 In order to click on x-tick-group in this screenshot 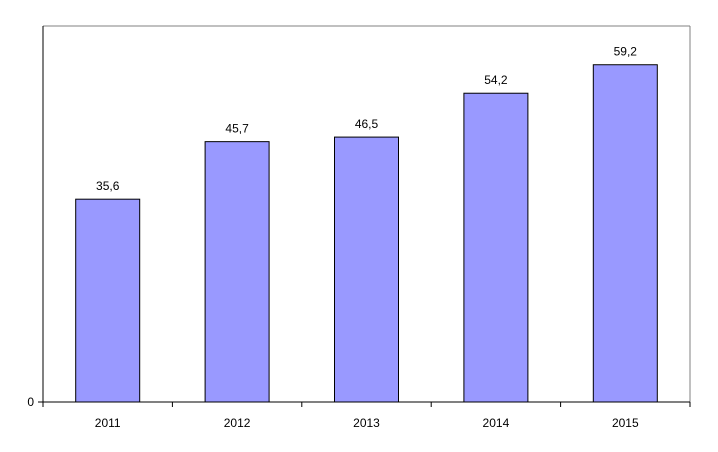, I will do `click(366, 404)`.